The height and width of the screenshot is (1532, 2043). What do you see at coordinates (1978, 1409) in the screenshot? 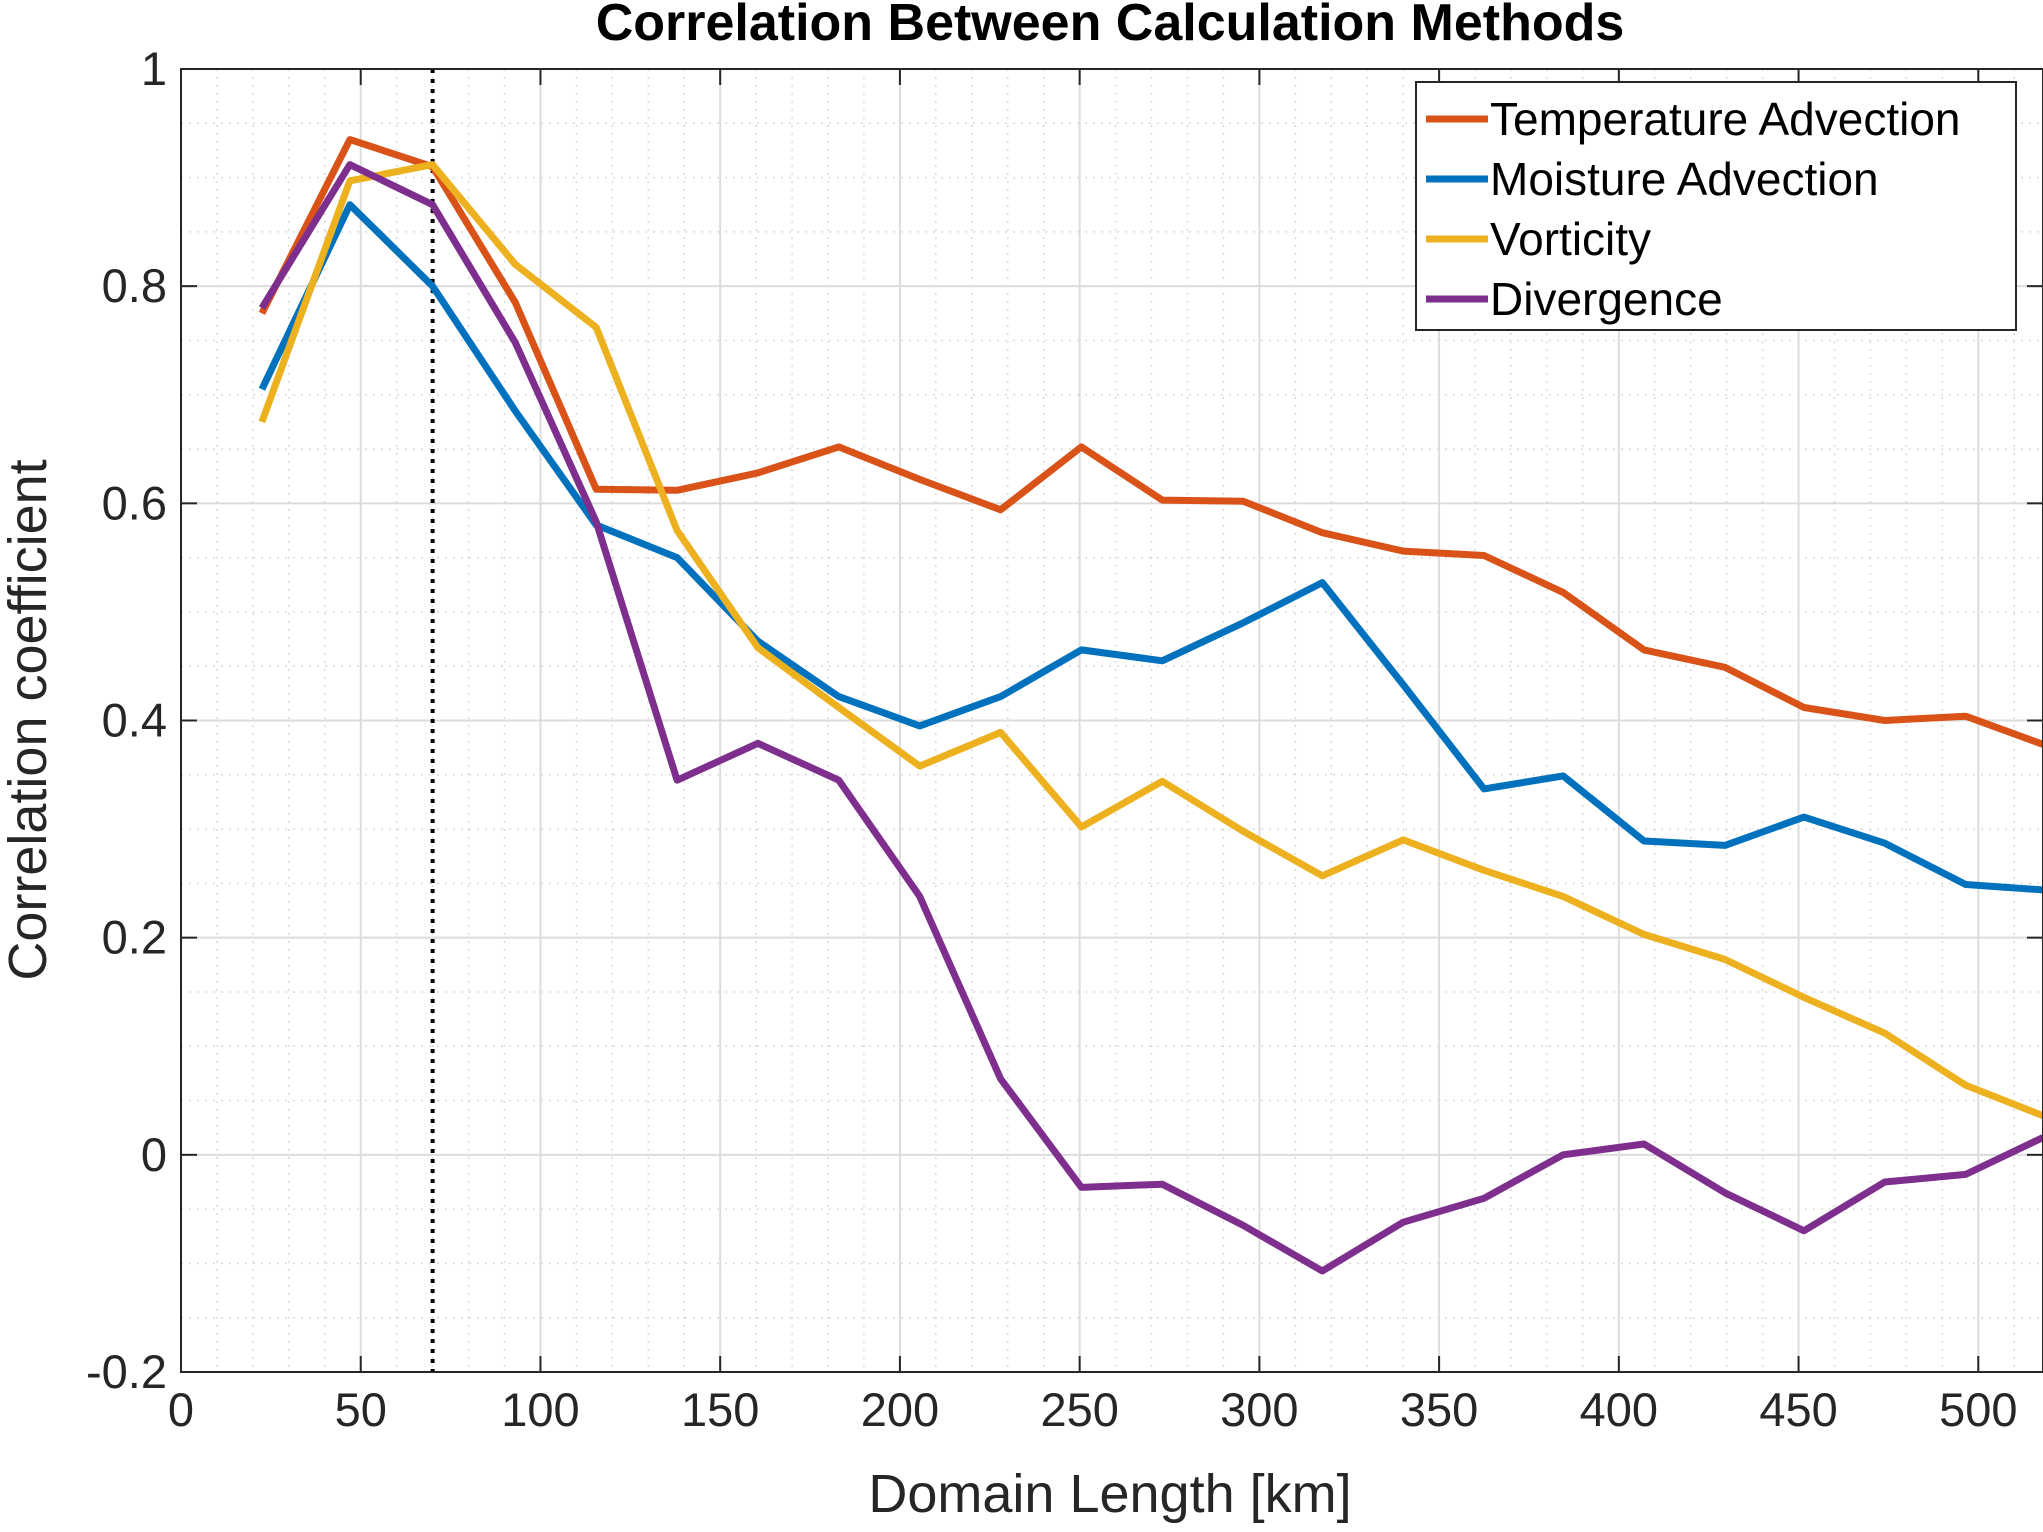
I see `x-tick-label: 500` at bounding box center [1978, 1409].